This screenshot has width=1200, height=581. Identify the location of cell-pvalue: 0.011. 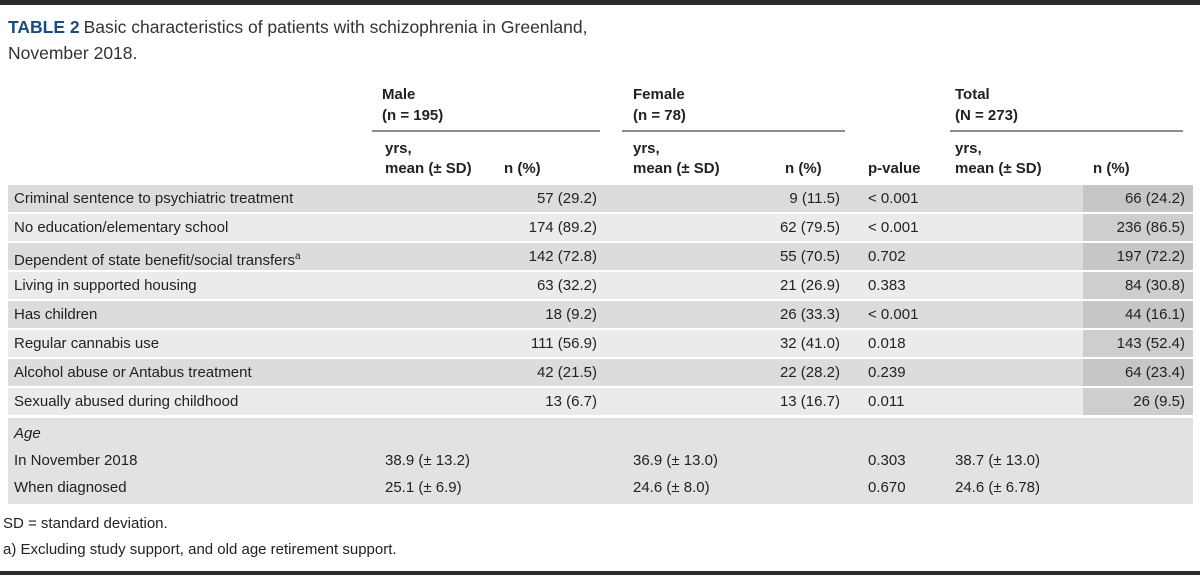
(886, 401).